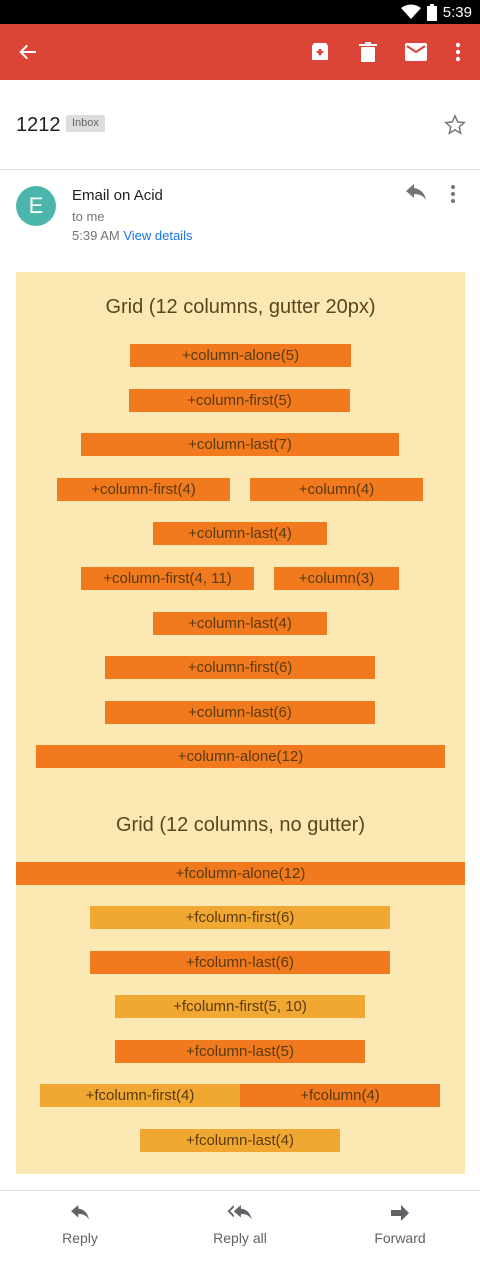 The image size is (480, 1273). Describe the element at coordinates (80, 1238) in the screenshot. I see `reply-label: Reply` at that location.